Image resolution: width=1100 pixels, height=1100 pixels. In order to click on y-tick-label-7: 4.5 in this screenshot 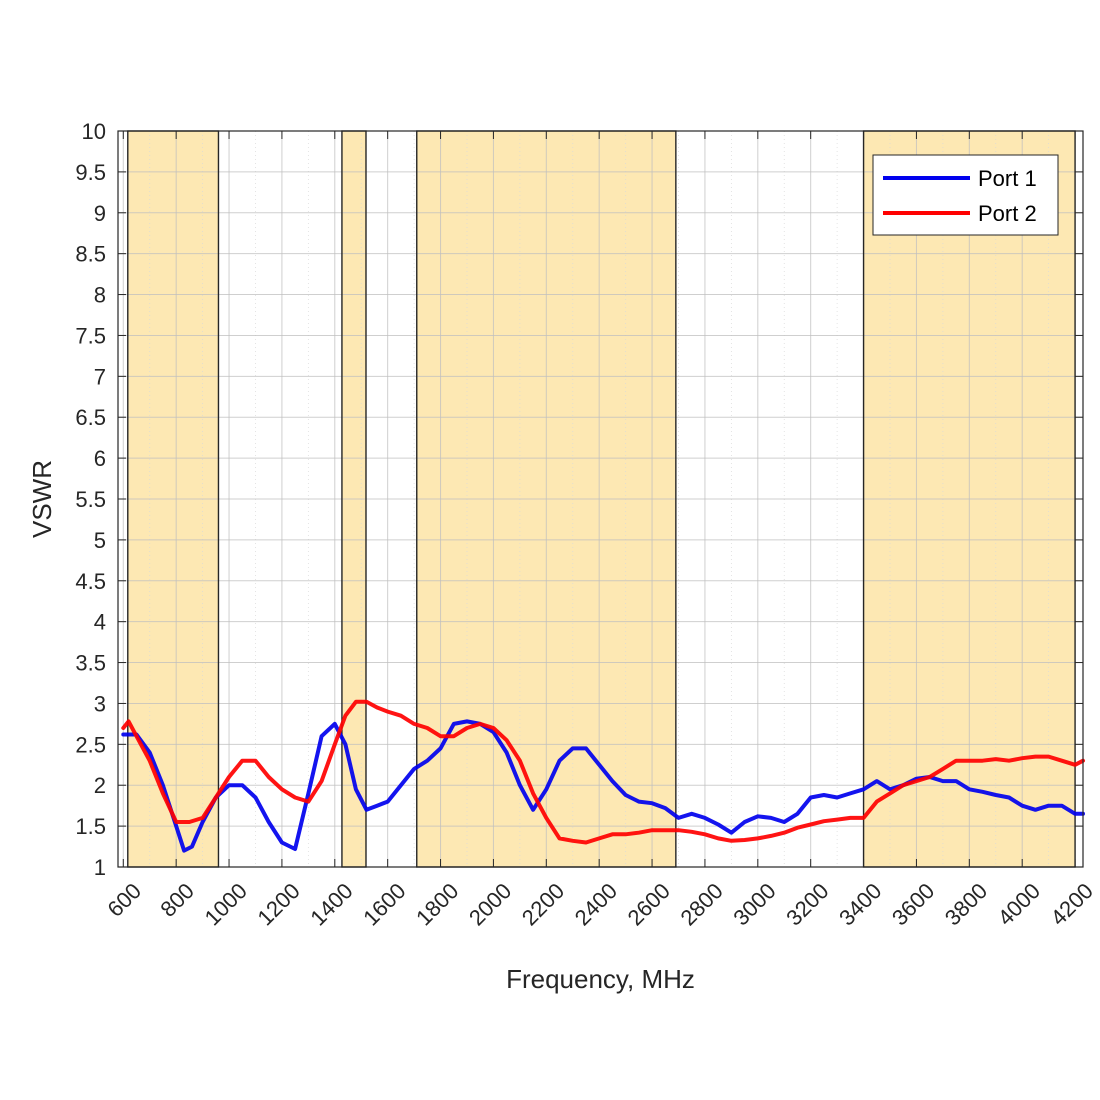, I will do `click(90, 581)`.